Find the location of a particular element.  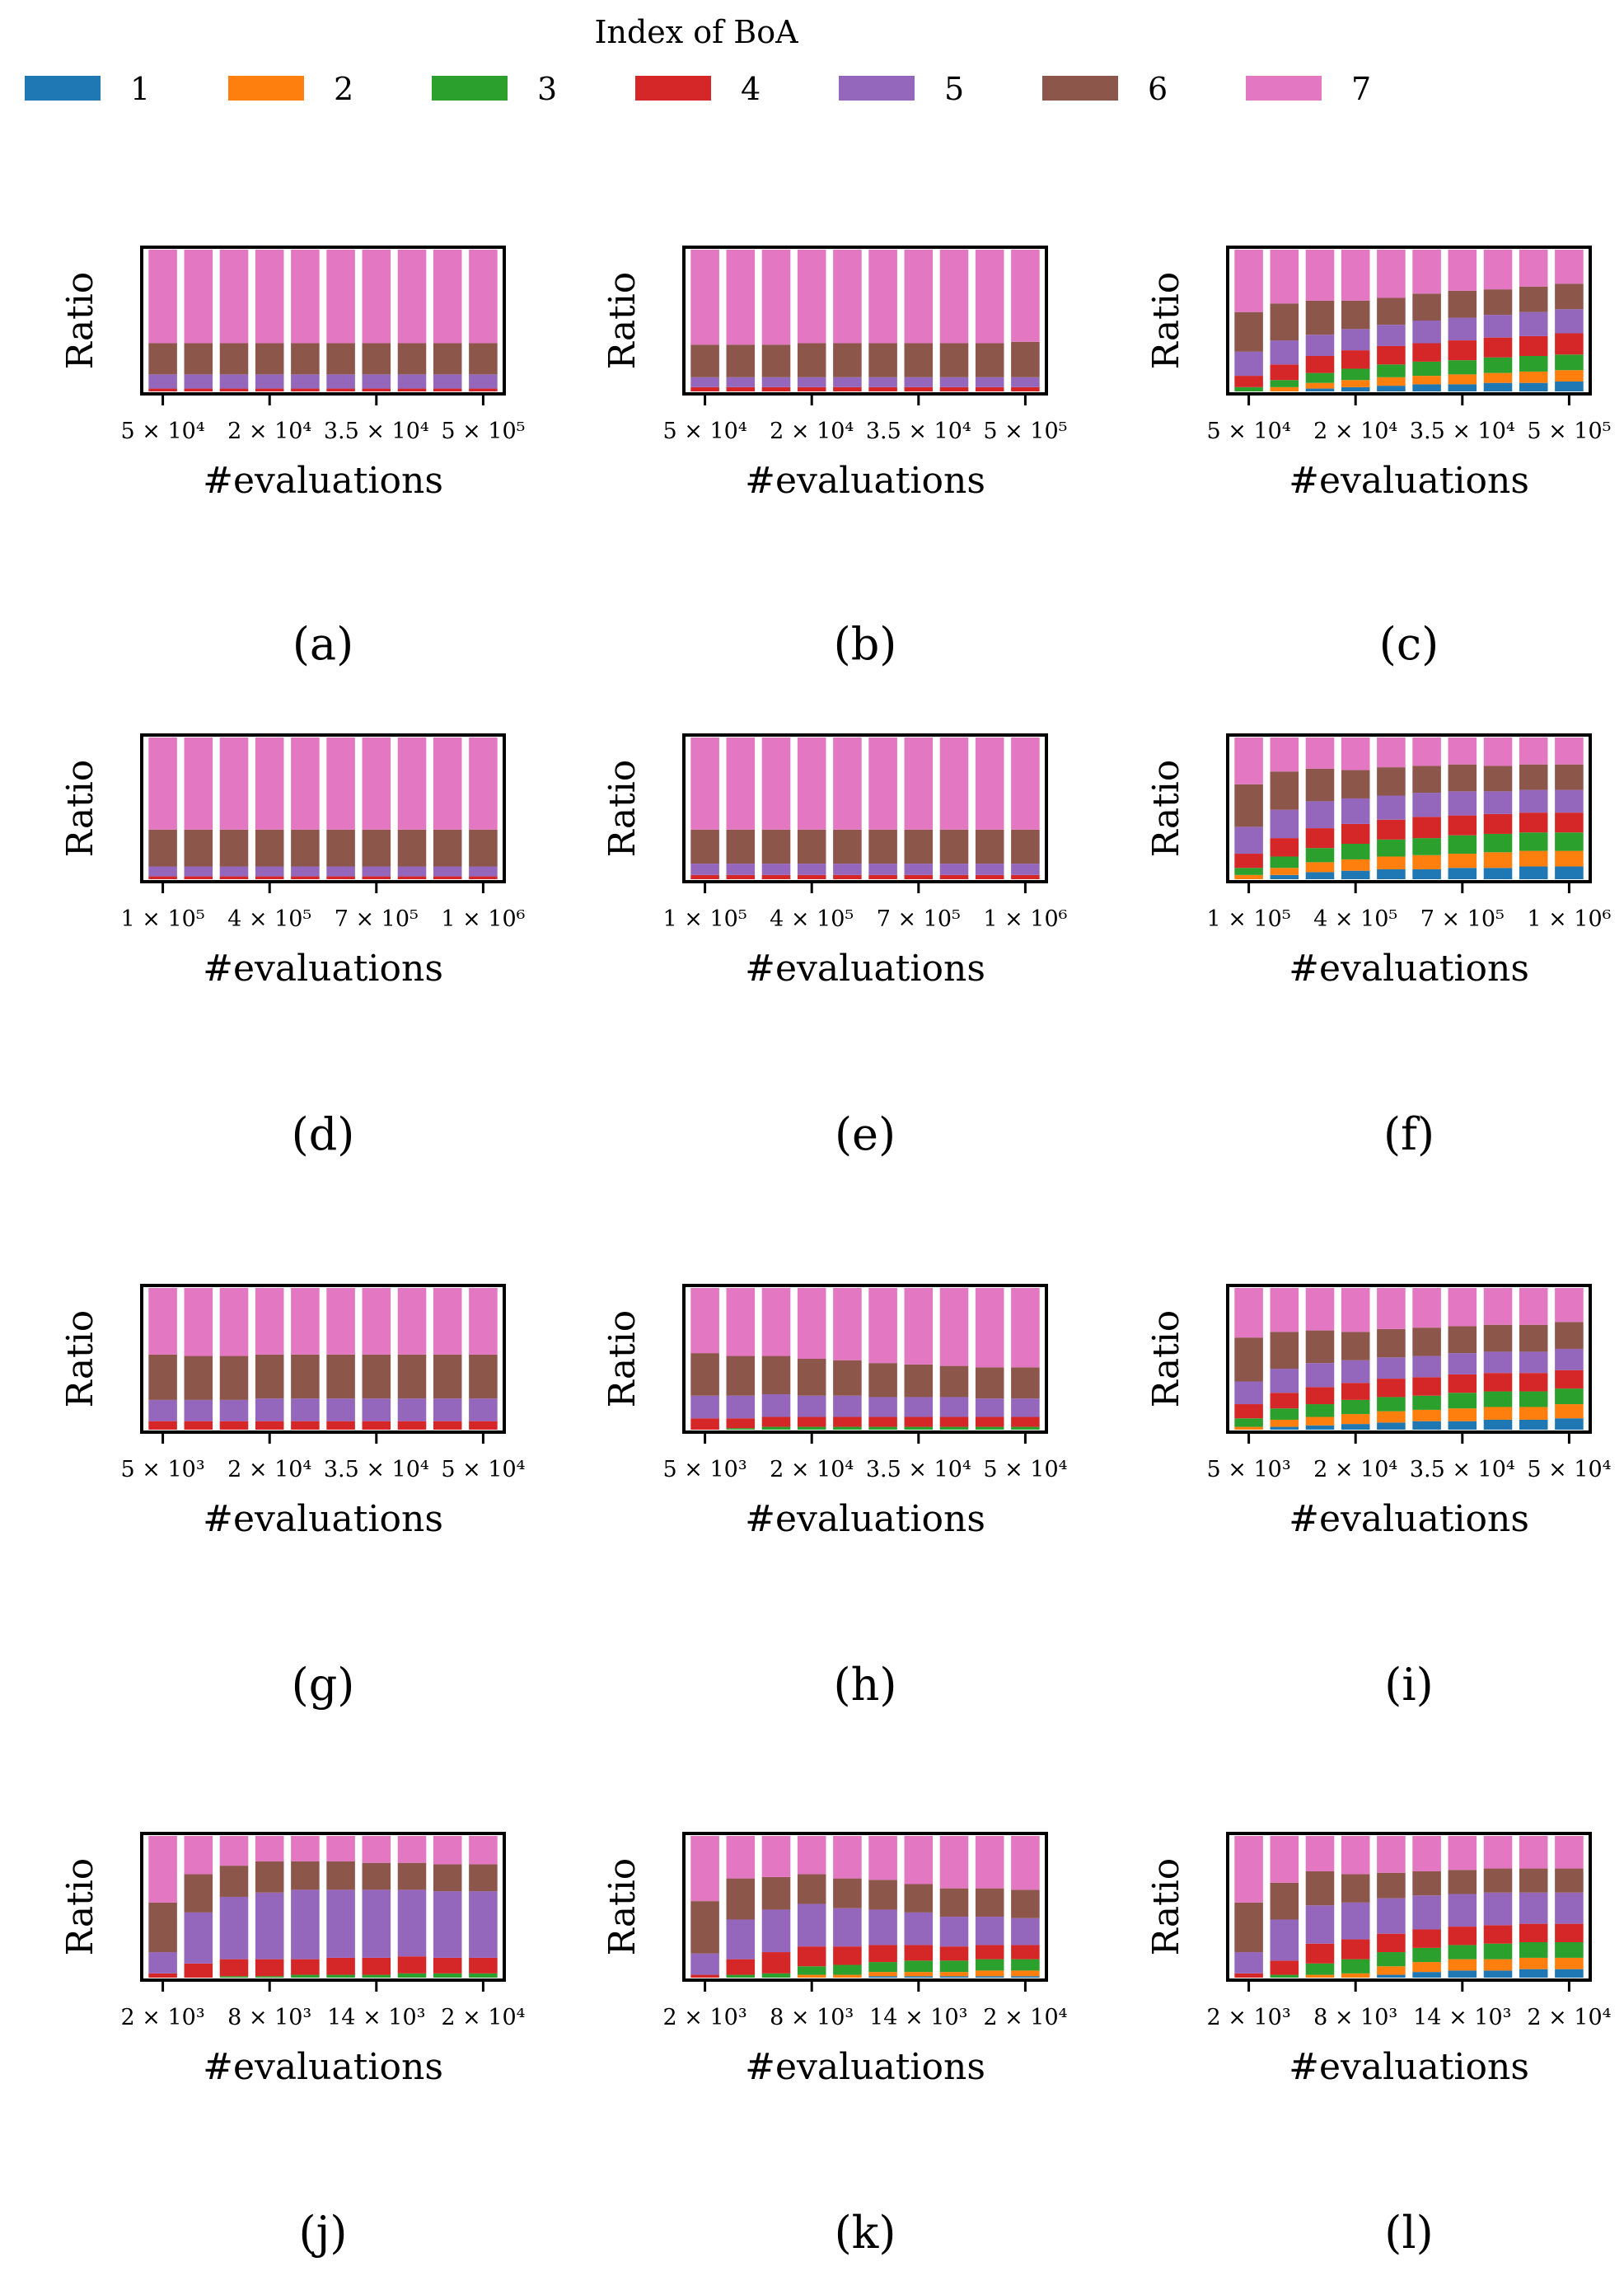

x-axis-label: #evaluations is located at coordinates (1409, 481).